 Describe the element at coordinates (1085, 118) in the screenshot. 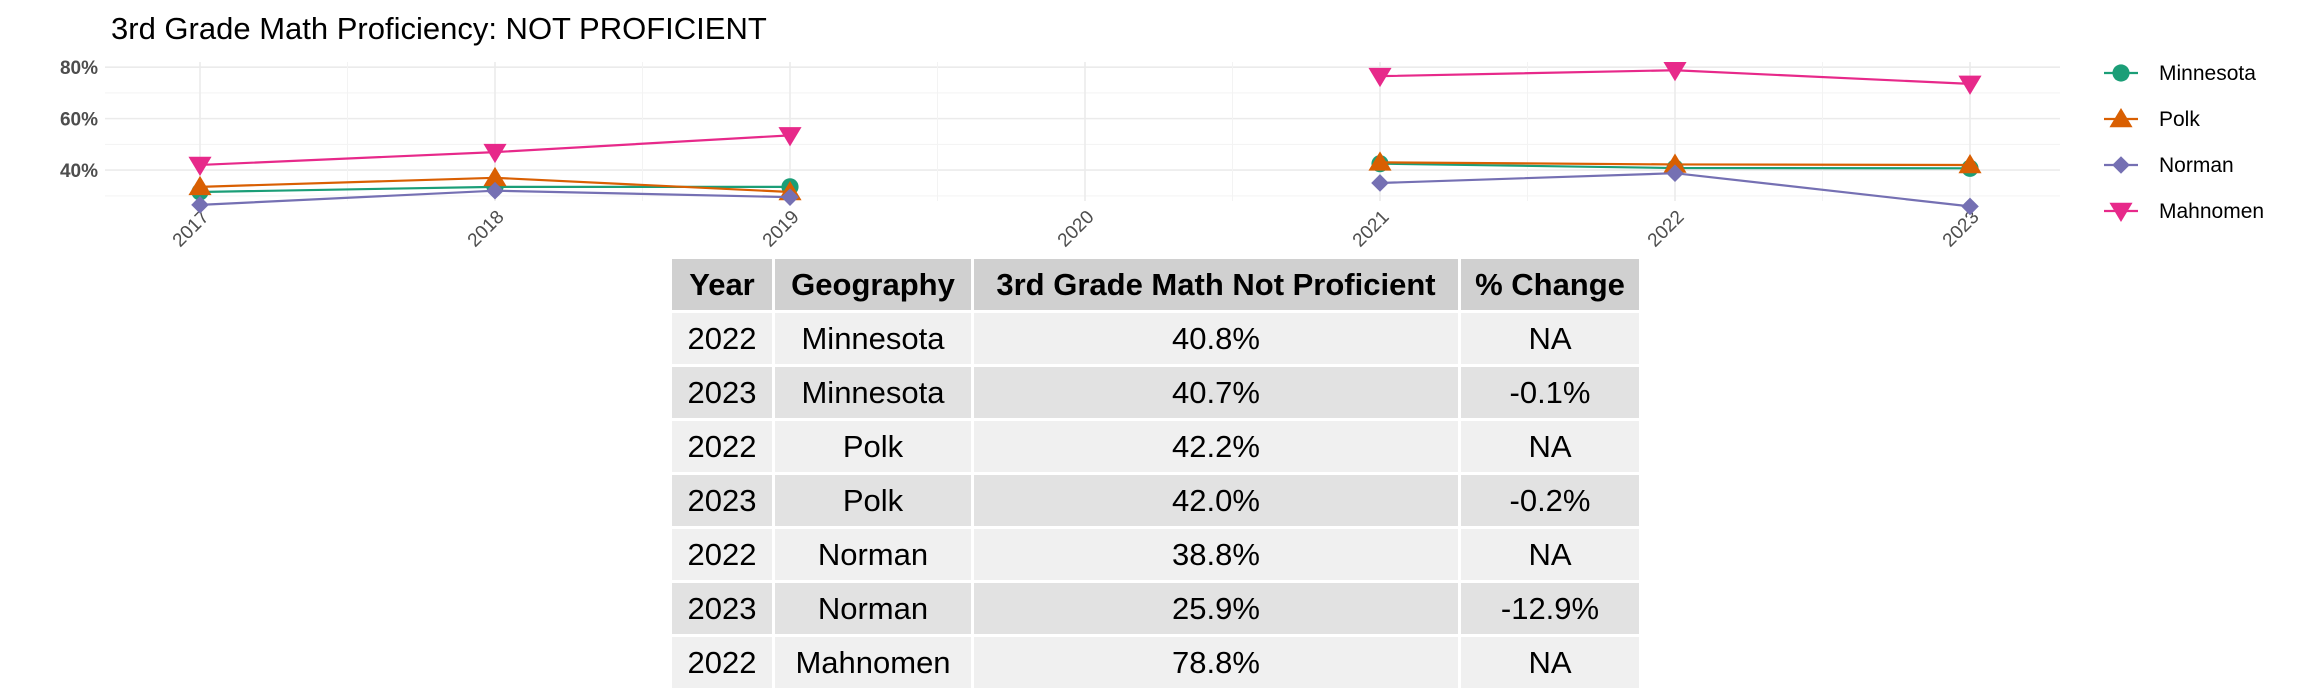

I see `series-mahnomen` at that location.